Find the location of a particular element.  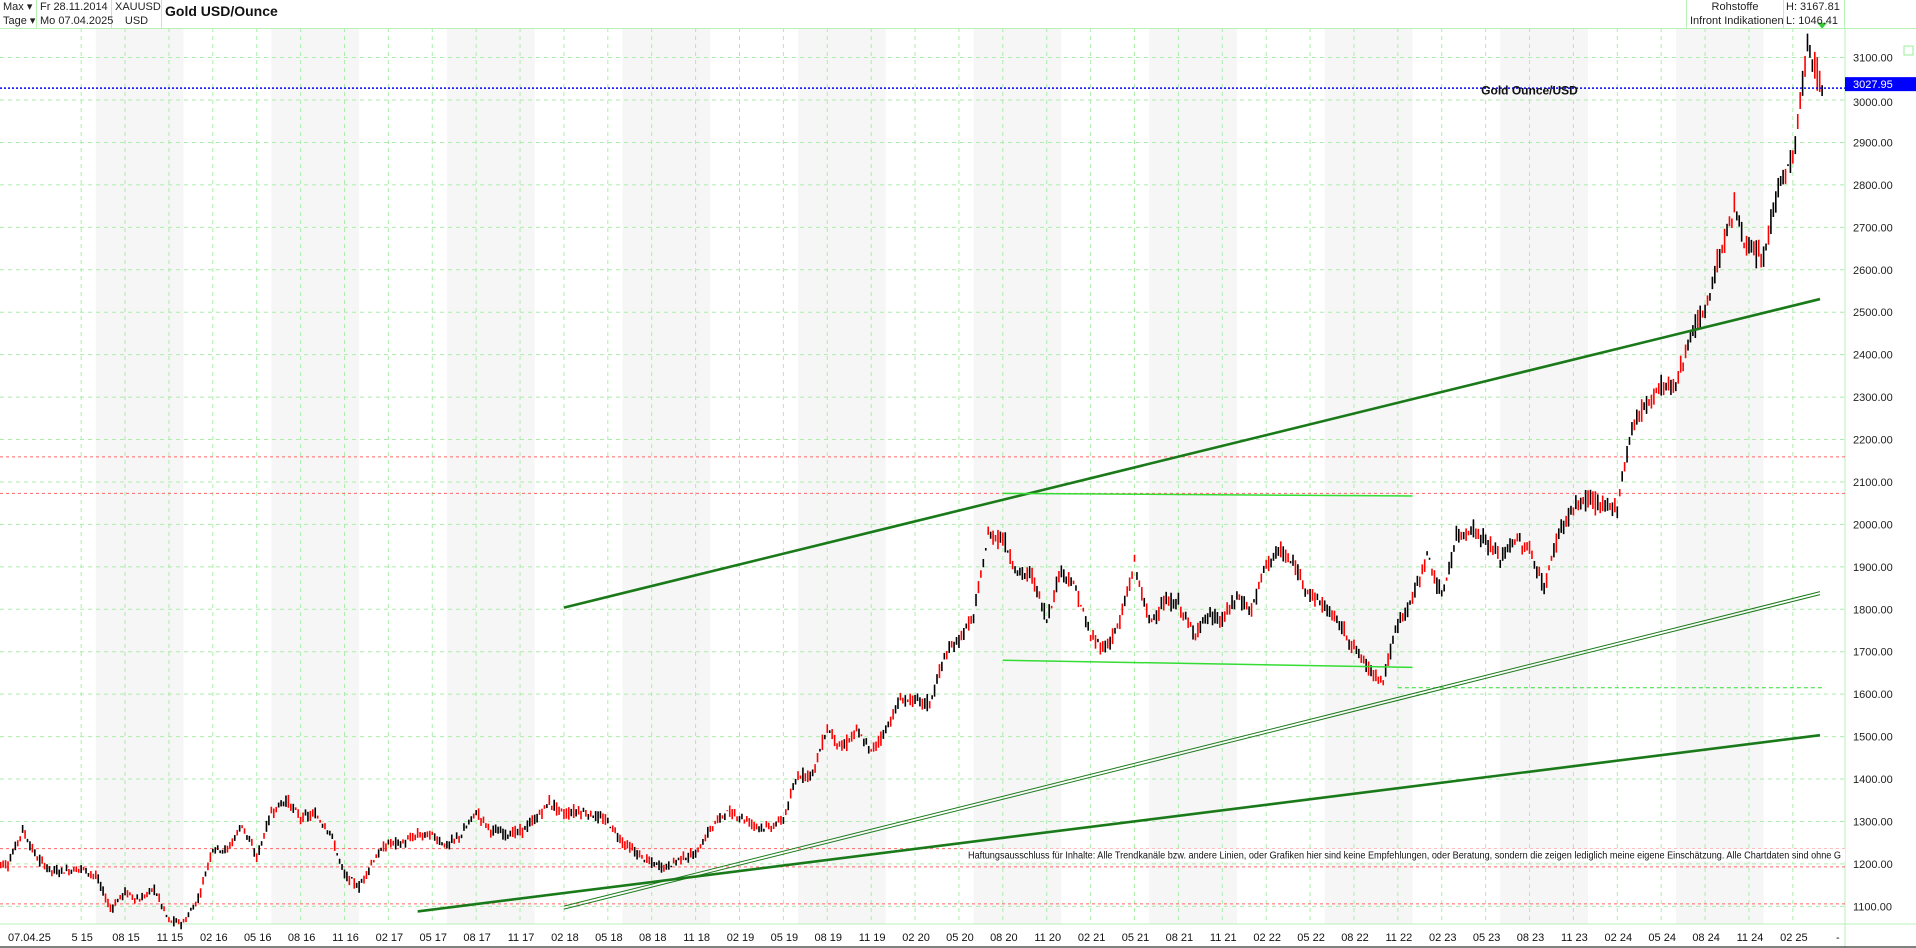

x-tick-label: 08 17 is located at coordinates (477, 938).